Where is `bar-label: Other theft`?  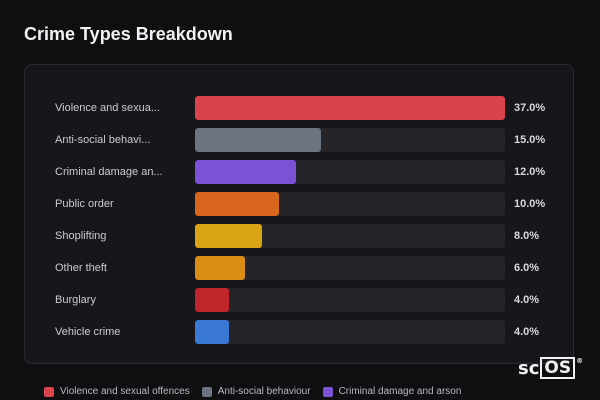 bar-label: Other theft is located at coordinates (81, 268).